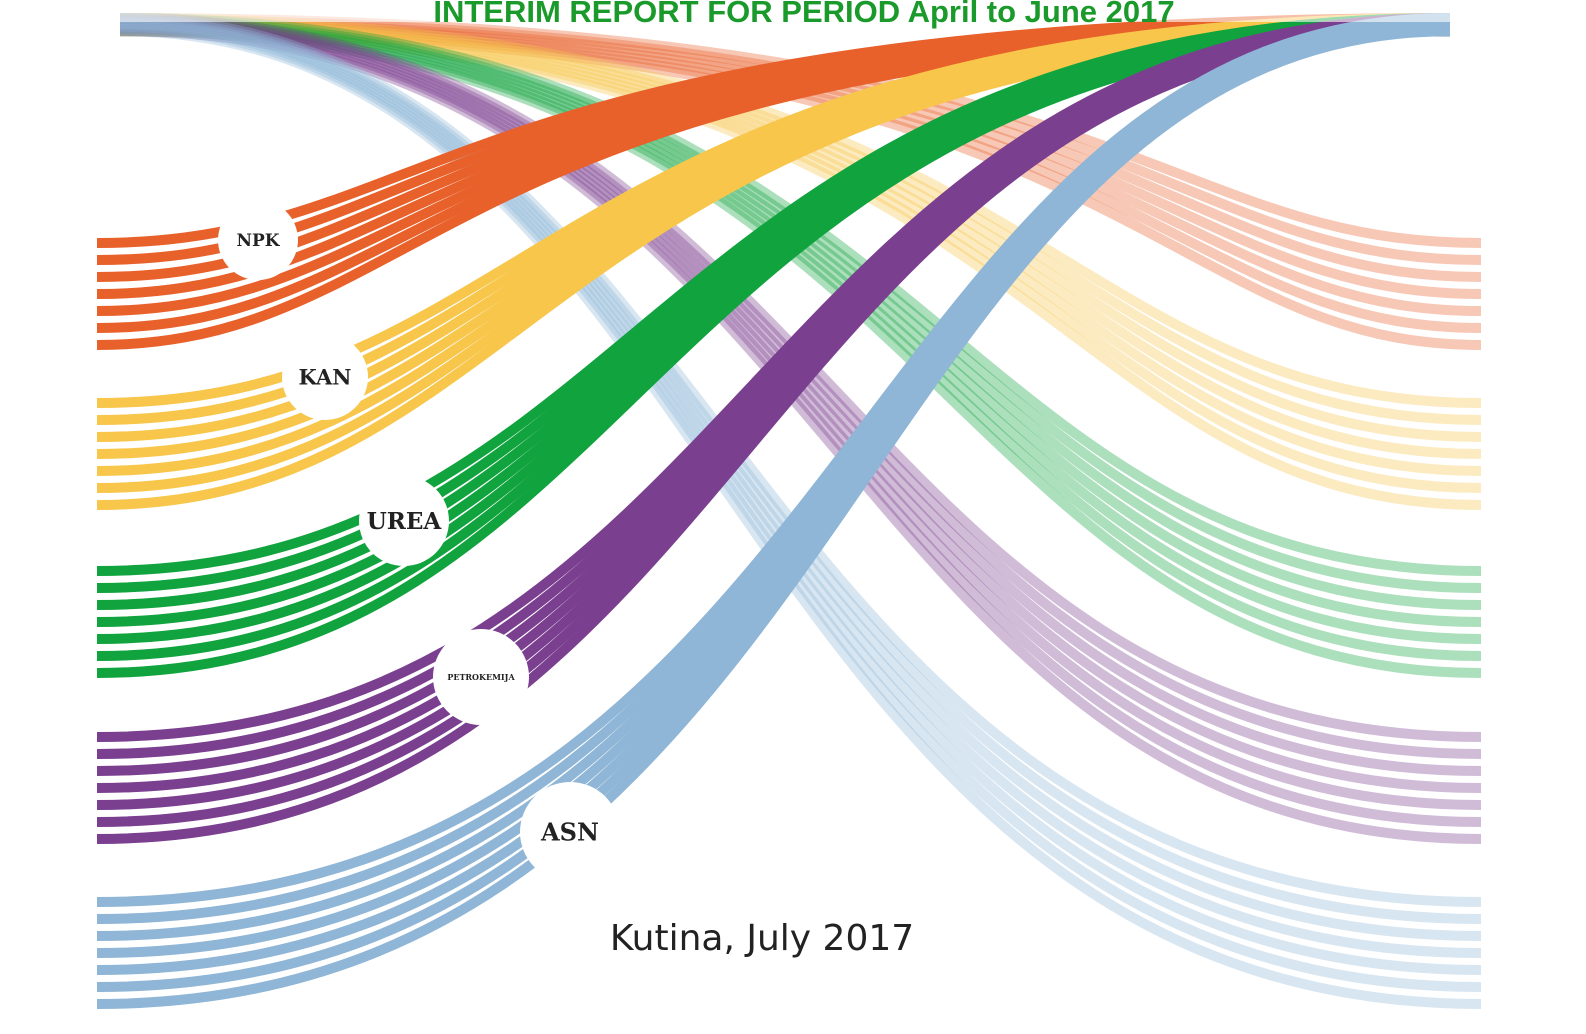 The image size is (1586, 1034). I want to click on place-date: Kutina, July 2017, so click(762, 938).